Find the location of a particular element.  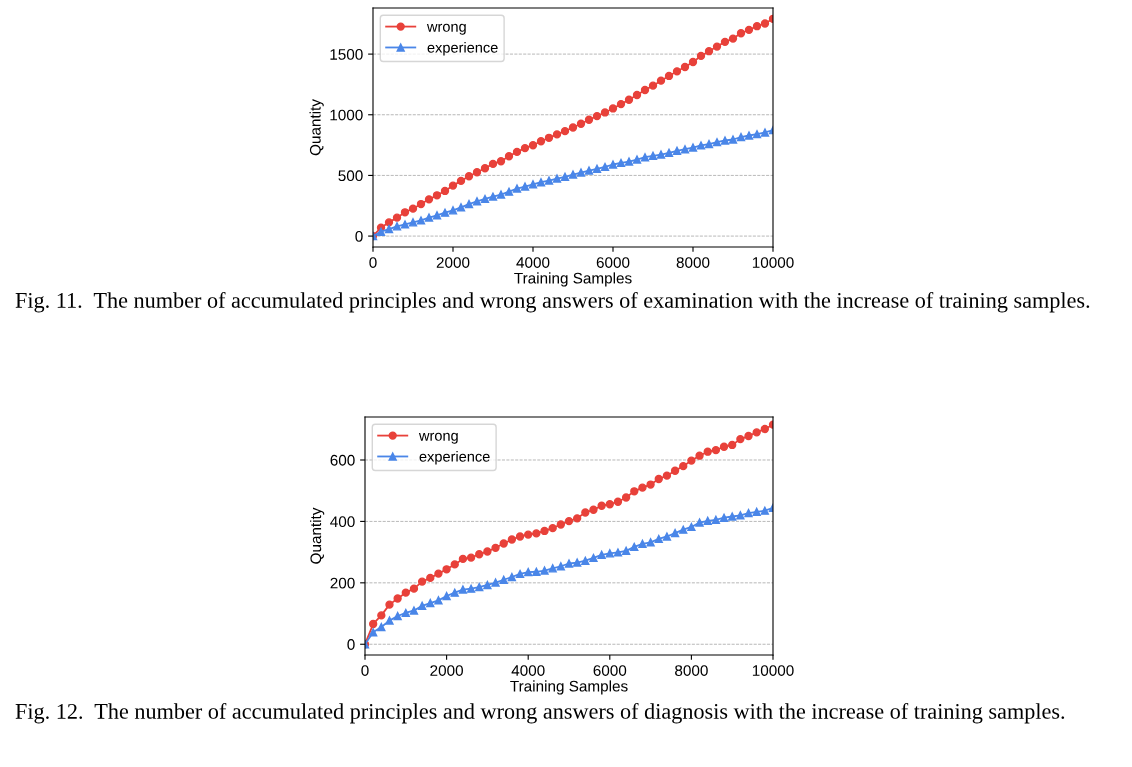

y-tick-label: 1500 is located at coordinates (346, 54).